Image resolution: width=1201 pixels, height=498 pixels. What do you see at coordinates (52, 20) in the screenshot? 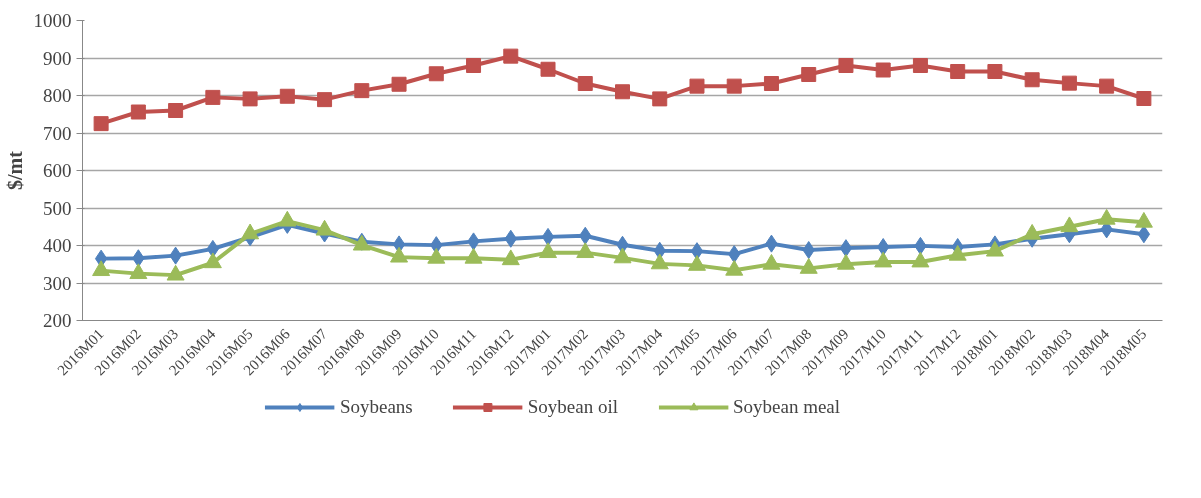
I see `y-tick-label: 1000` at bounding box center [52, 20].